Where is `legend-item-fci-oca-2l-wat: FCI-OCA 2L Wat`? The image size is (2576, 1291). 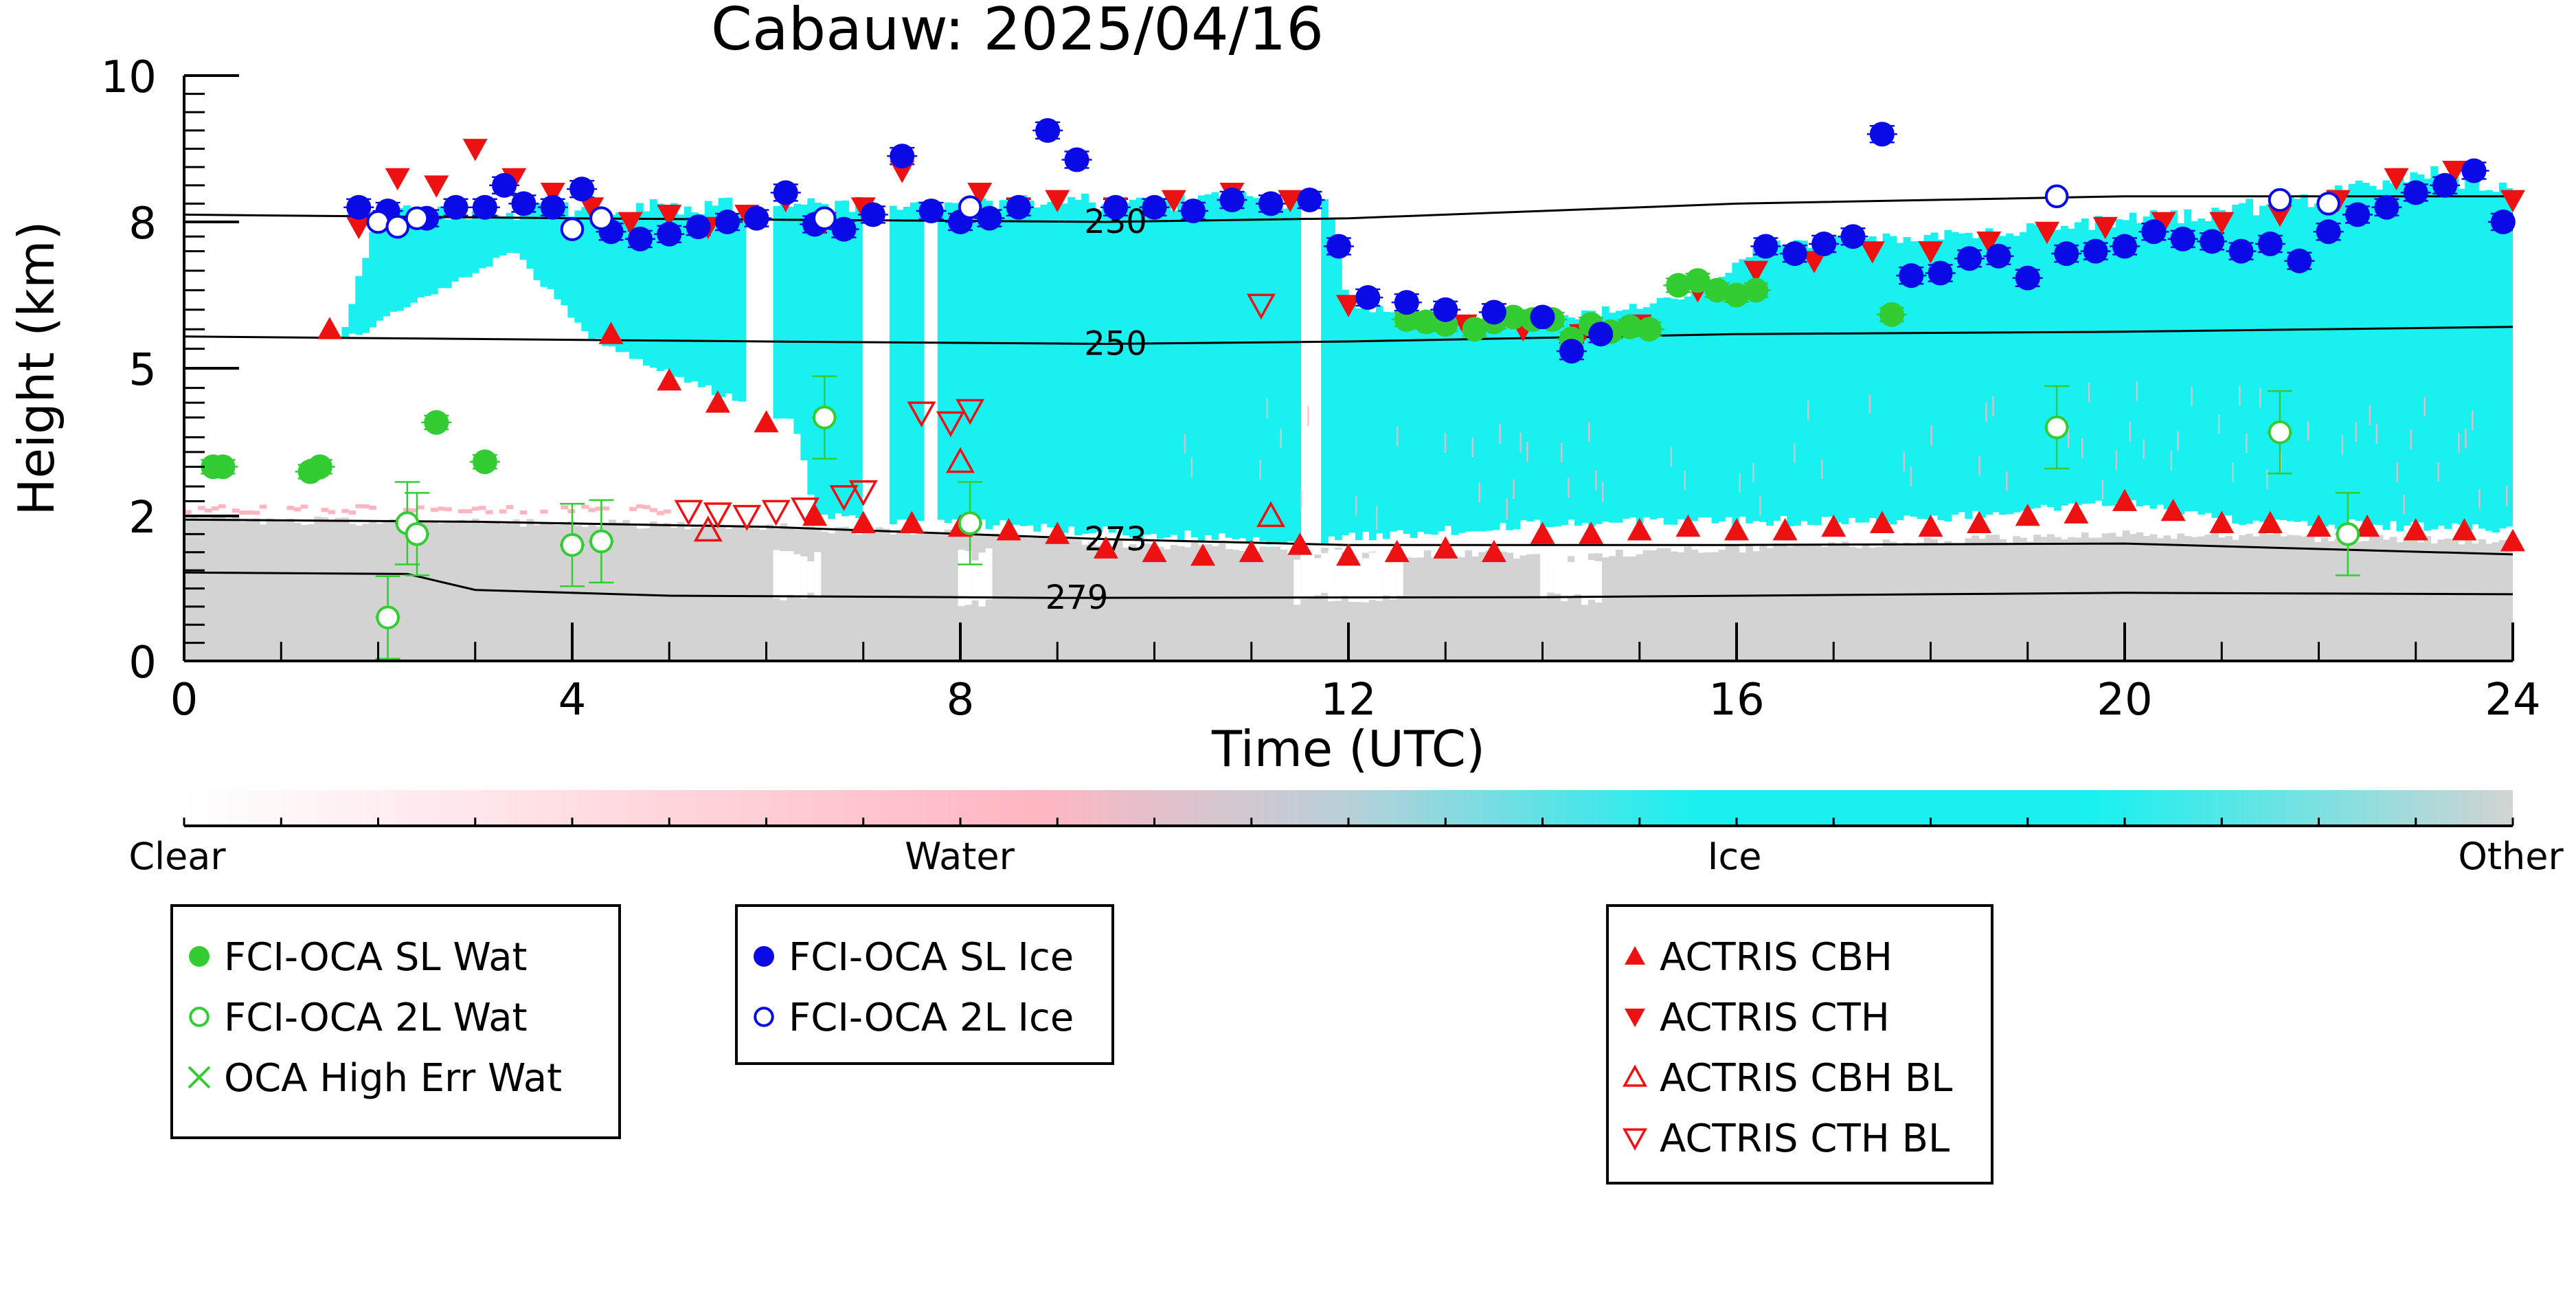 legend-item-fci-oca-2l-wat: FCI-OCA 2L Wat is located at coordinates (358, 1018).